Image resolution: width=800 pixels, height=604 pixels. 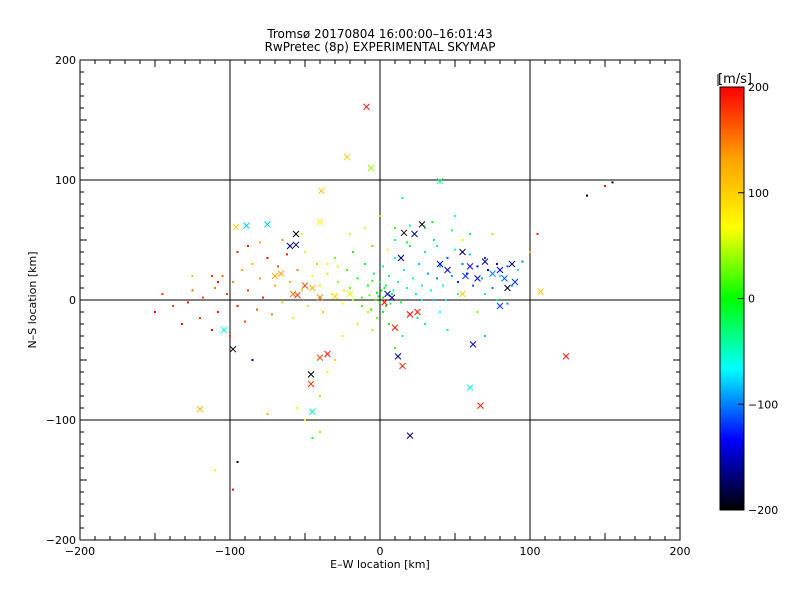 I want to click on y-tick-label: 0, so click(x=72, y=300).